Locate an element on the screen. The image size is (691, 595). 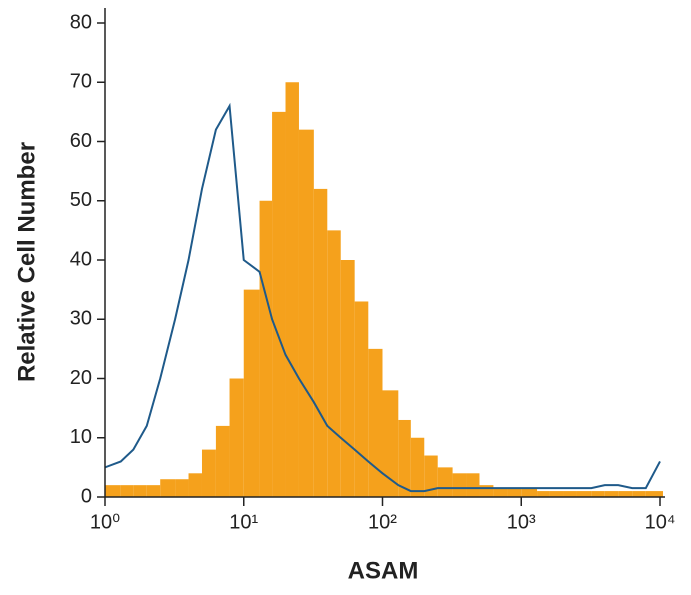
x-tick-label: 10² is located at coordinates (382, 522).